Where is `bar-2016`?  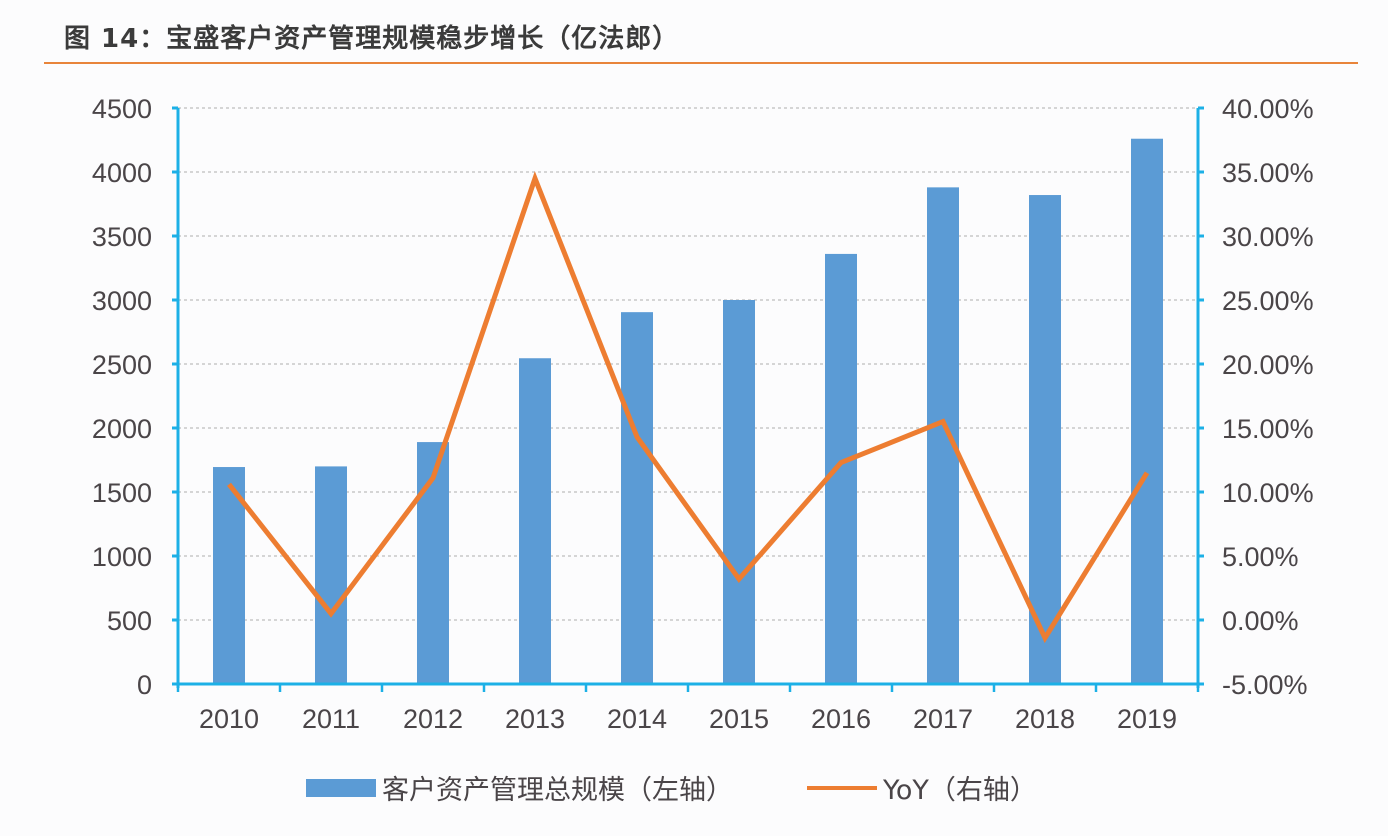 bar-2016 is located at coordinates (841, 469).